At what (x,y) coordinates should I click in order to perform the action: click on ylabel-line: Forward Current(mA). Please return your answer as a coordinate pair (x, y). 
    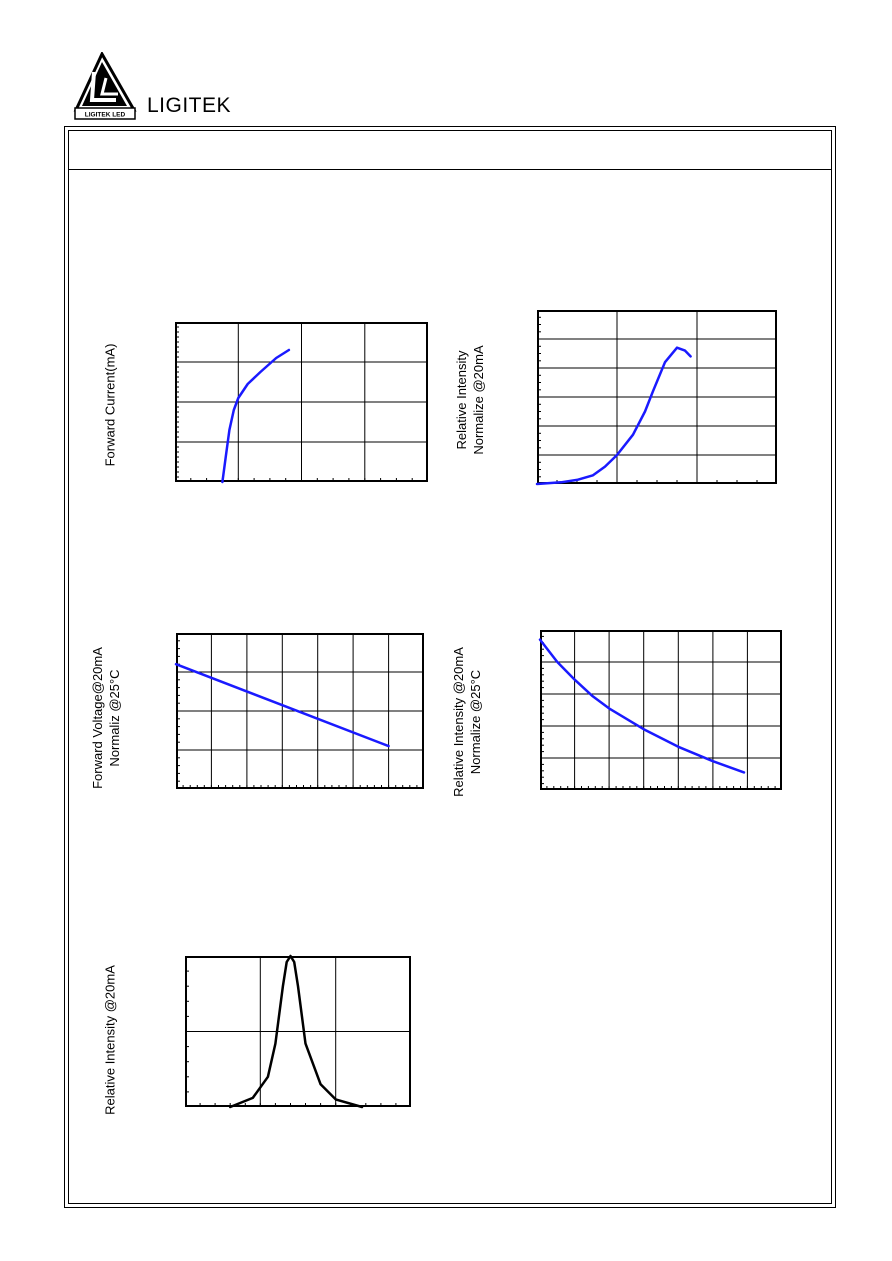
    Looking at the image, I should click on (110, 405).